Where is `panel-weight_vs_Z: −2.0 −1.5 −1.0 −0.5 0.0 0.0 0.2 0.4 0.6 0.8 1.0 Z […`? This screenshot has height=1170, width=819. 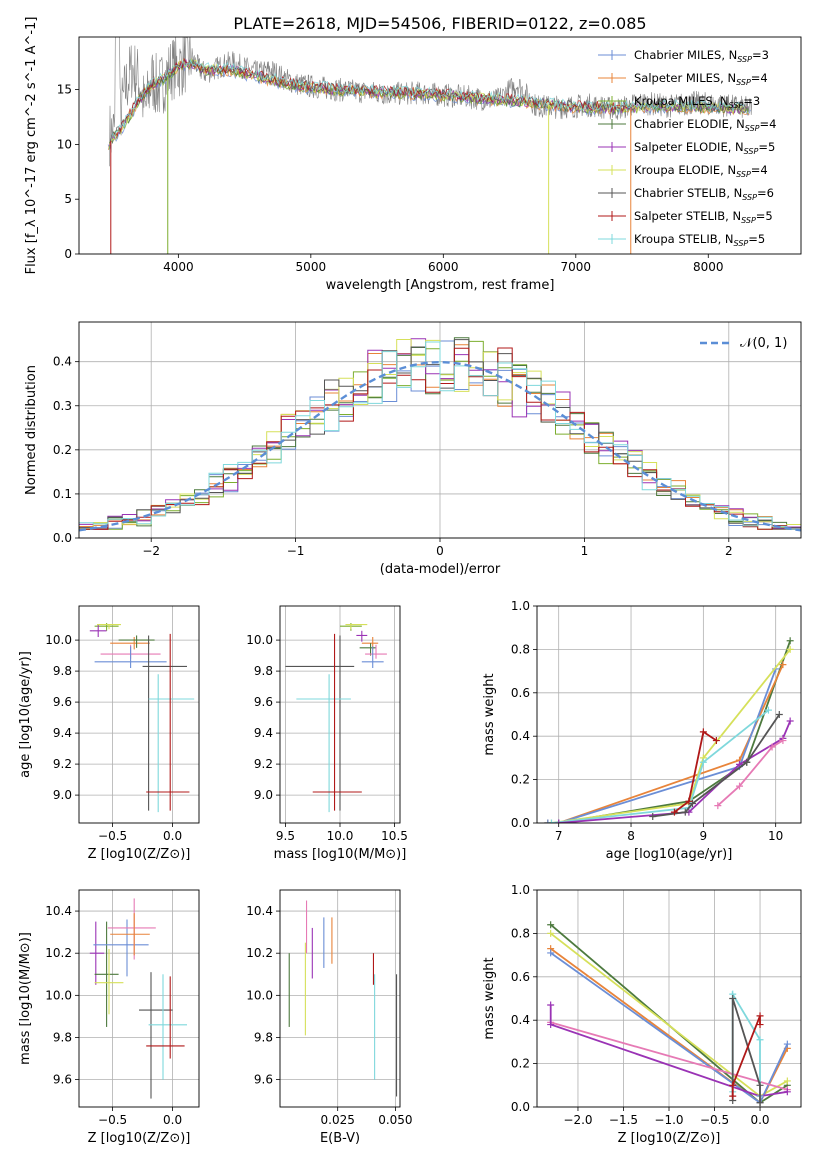 panel-weight_vs_Z: −2.0 −1.5 −1.0 −0.5 0.0 0.0 0.2 0.4 0.6 0.8 1.0 Z [… is located at coordinates (642, 1014).